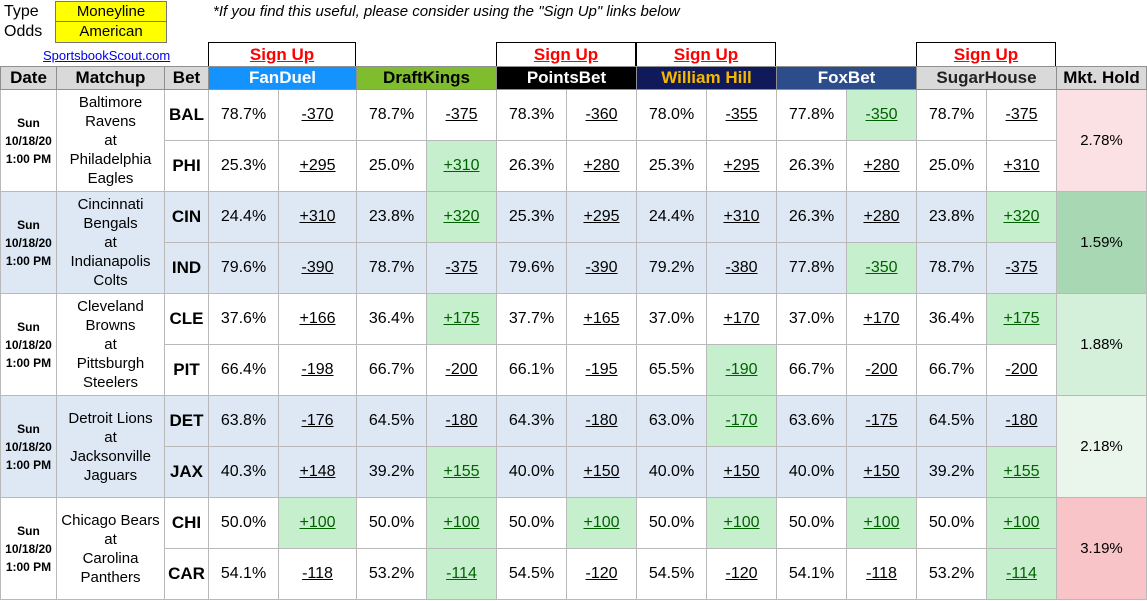 The height and width of the screenshot is (601, 1147). I want to click on implied-probability: 40.3%, so click(243, 472).